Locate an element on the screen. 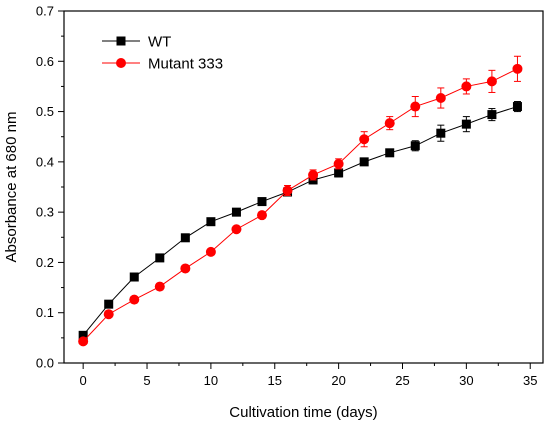 This screenshot has width=550, height=424. y-tick-label: 0.3 is located at coordinates (45, 212).